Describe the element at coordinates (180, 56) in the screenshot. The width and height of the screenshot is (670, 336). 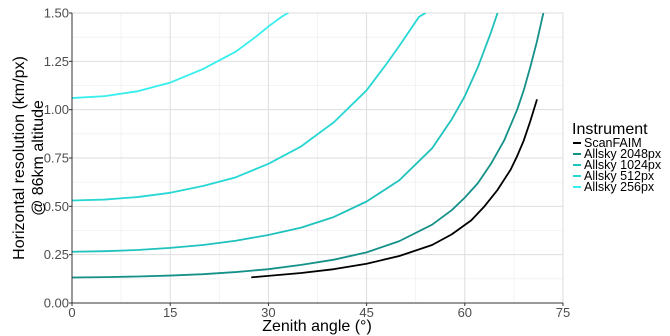
I see `series-line-allsky-256px` at that location.